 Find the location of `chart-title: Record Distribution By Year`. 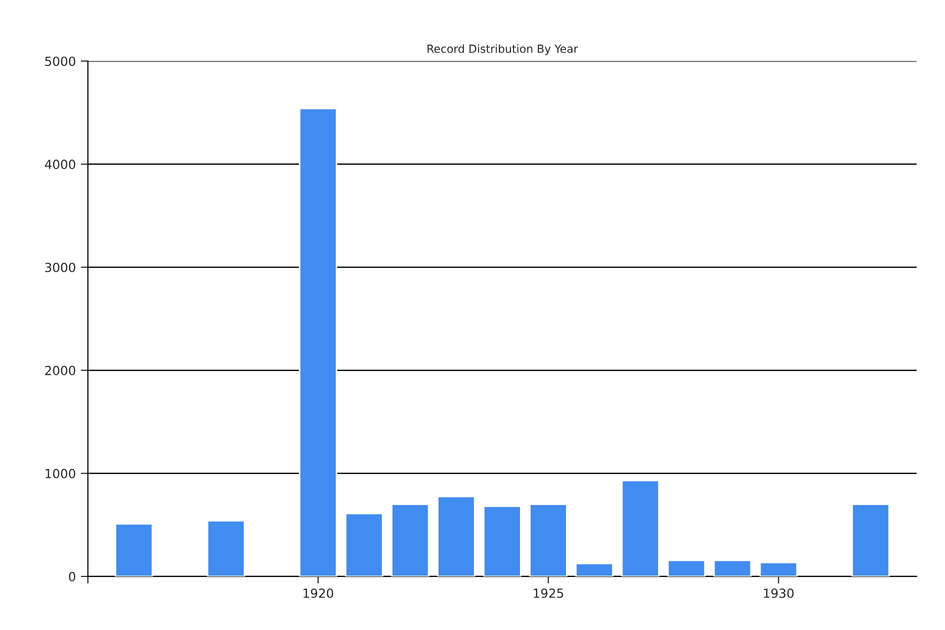

chart-title: Record Distribution By Year is located at coordinates (503, 50).